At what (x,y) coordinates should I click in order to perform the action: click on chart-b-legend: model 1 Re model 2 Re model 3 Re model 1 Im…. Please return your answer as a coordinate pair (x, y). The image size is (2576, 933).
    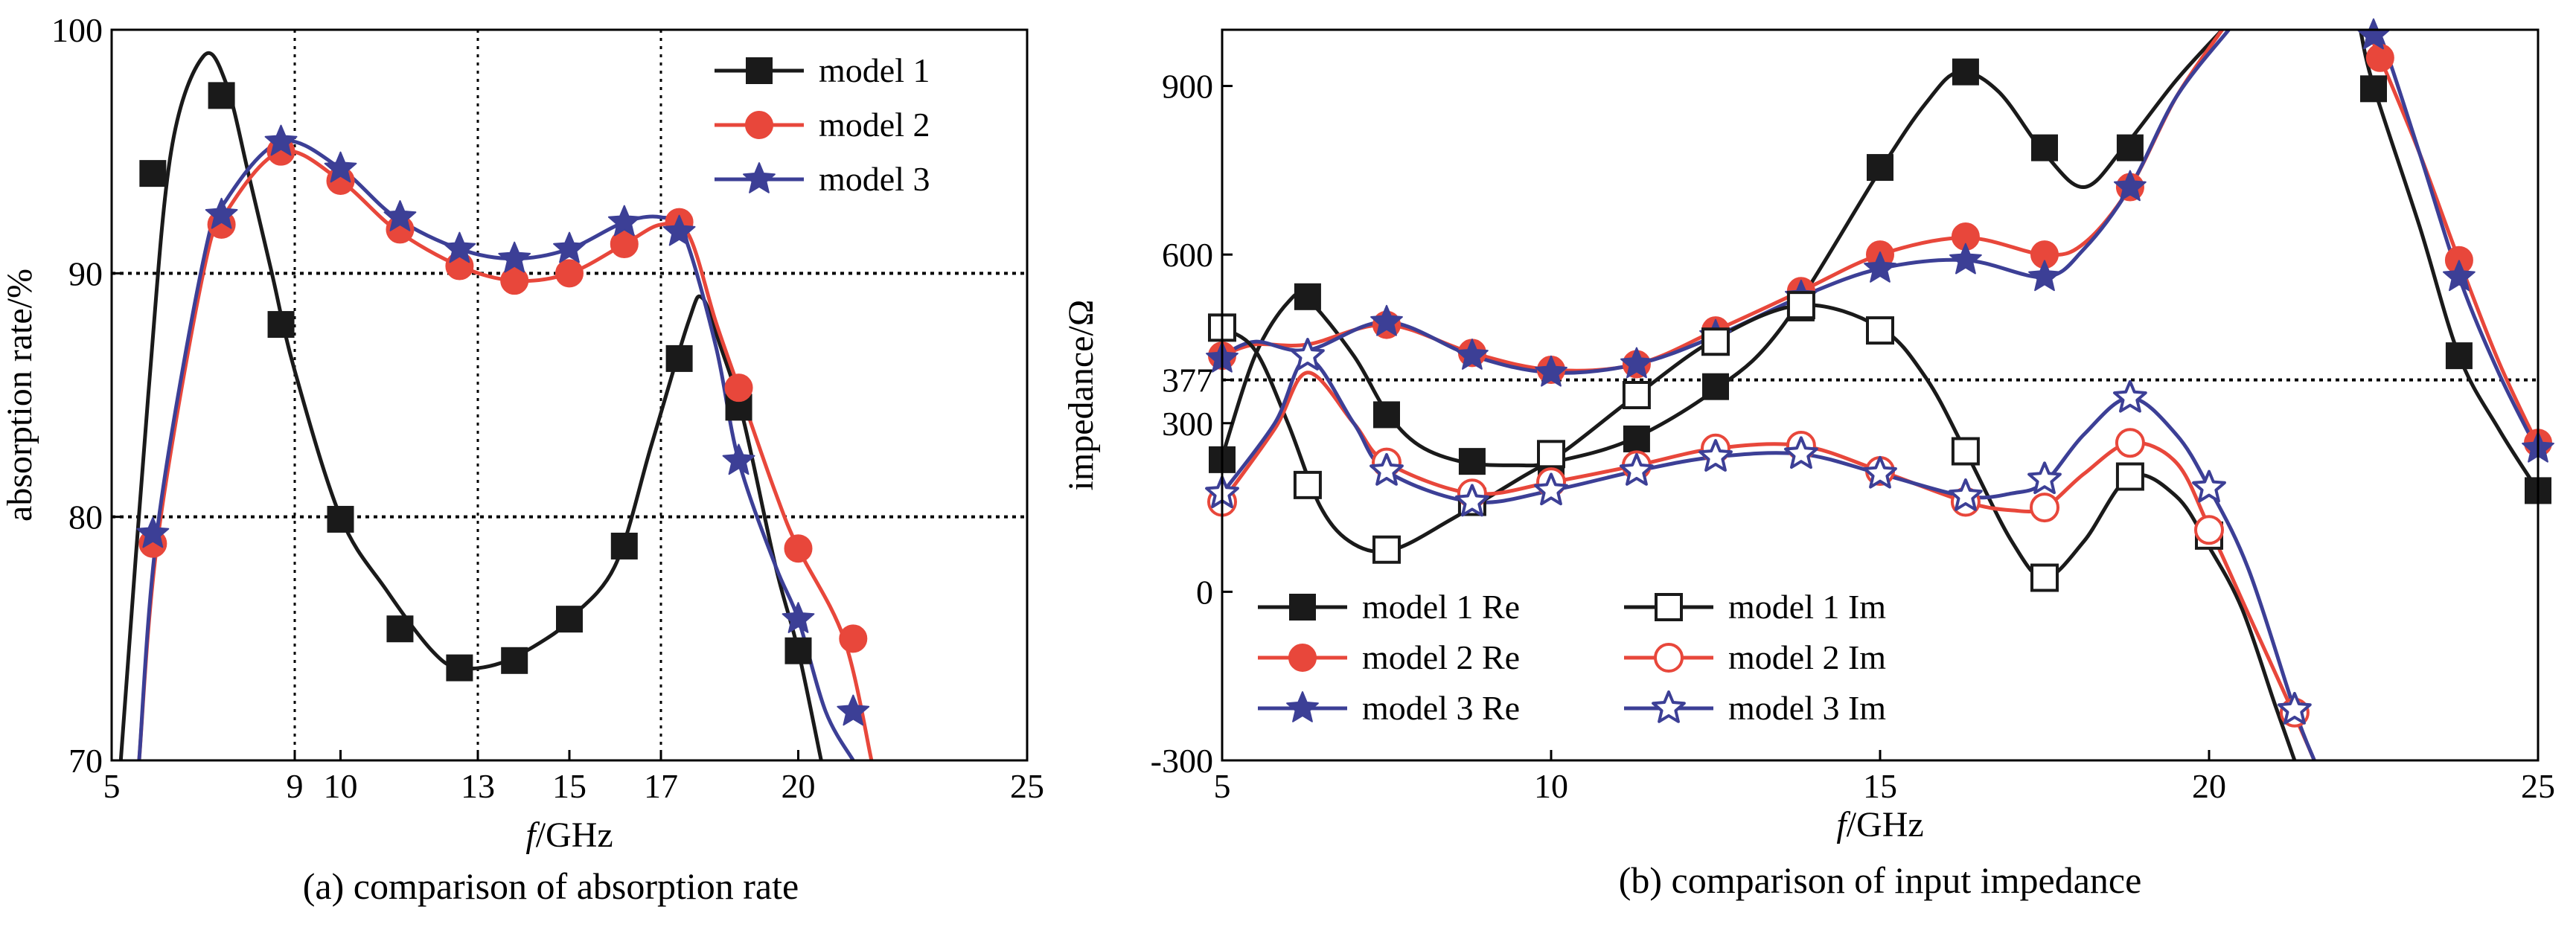
    Looking at the image, I should click on (1572, 657).